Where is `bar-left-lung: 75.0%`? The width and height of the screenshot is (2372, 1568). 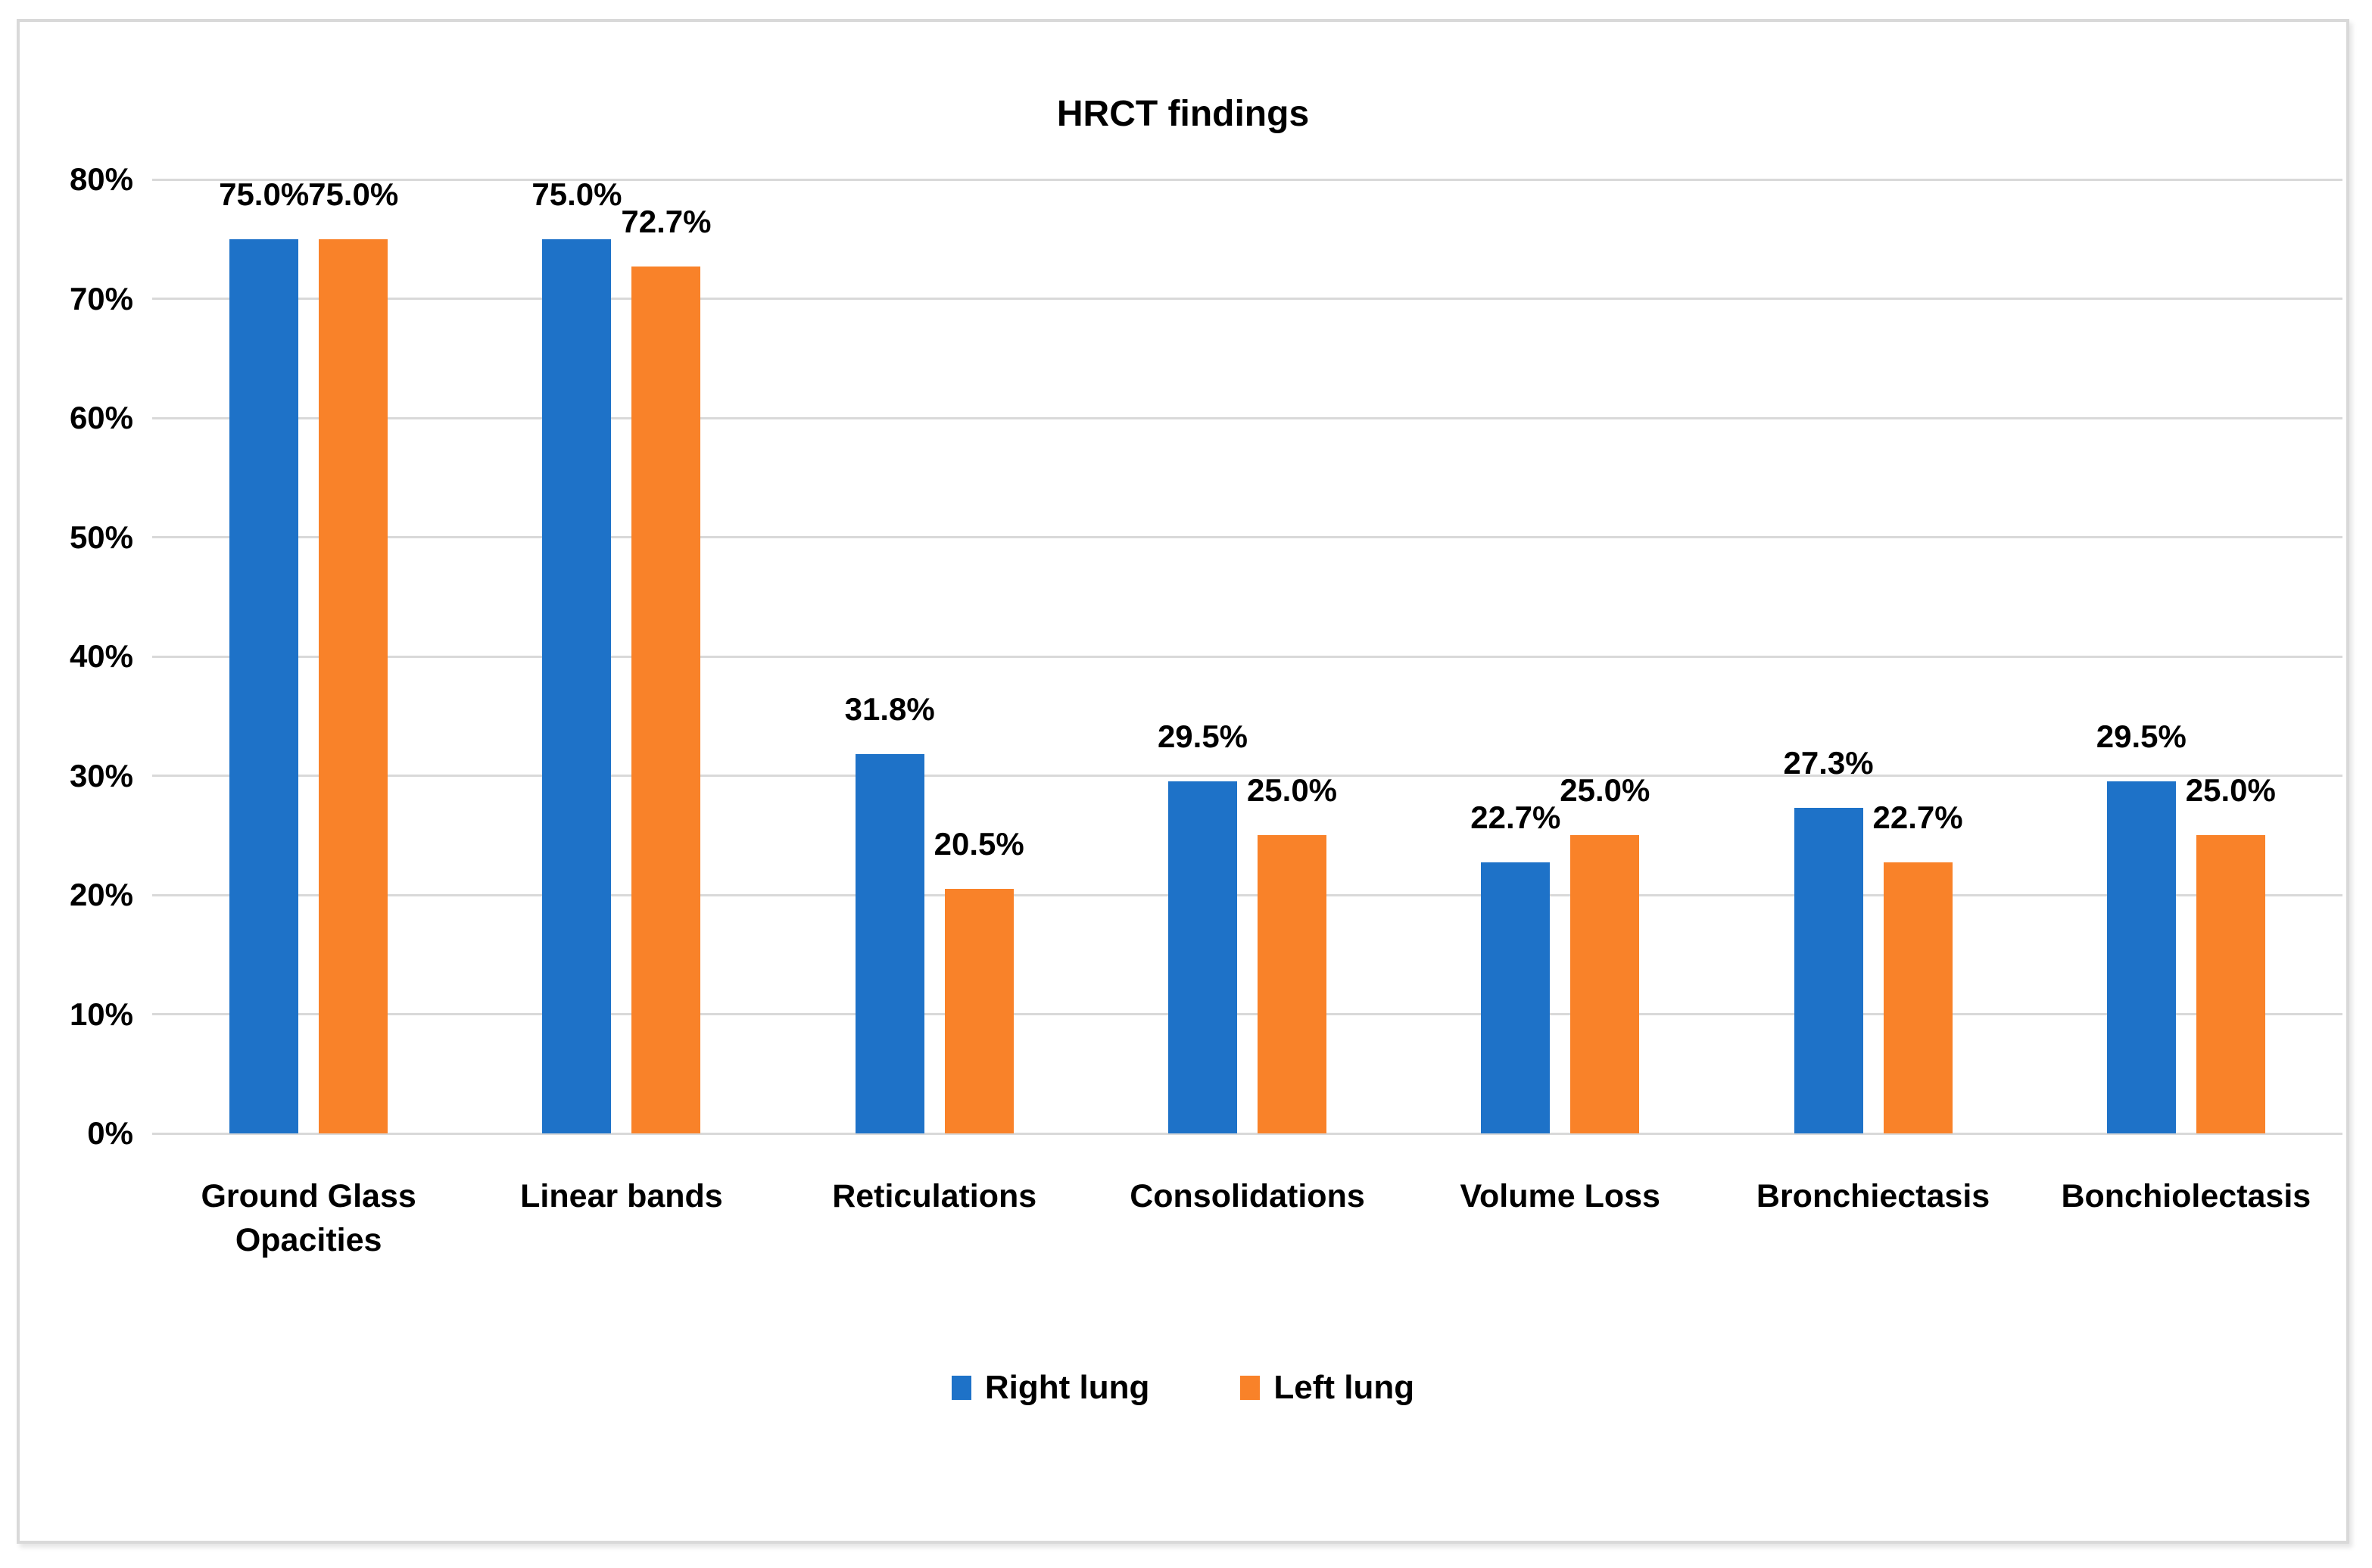 bar-left-lung: 75.0% is located at coordinates (353, 654).